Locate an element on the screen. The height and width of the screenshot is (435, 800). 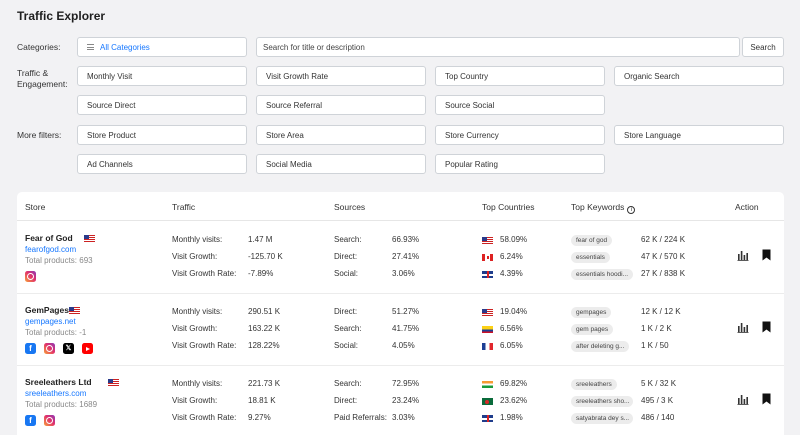
column-top-countries: Top Countries is located at coordinates (508, 207).